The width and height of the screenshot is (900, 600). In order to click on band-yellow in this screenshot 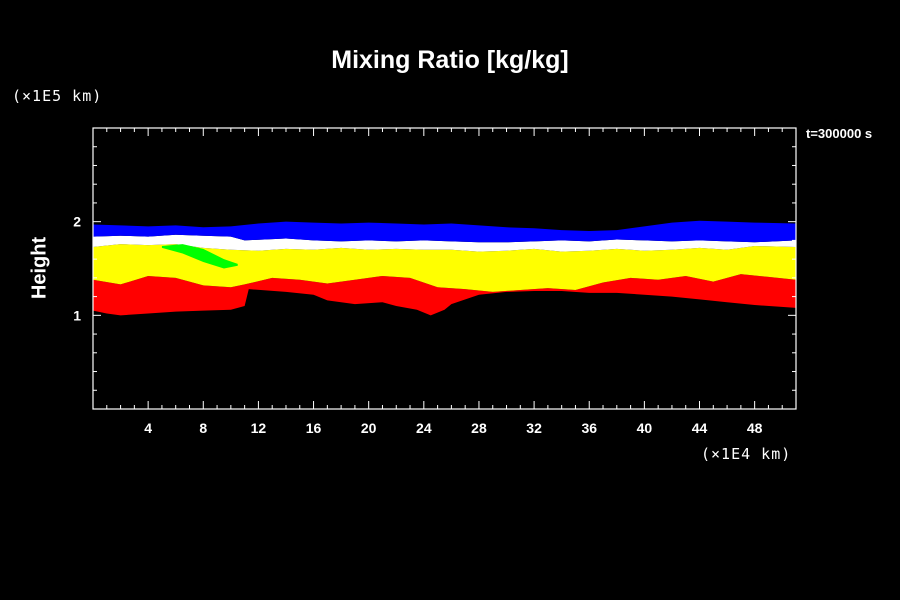, I will do `click(444, 268)`.